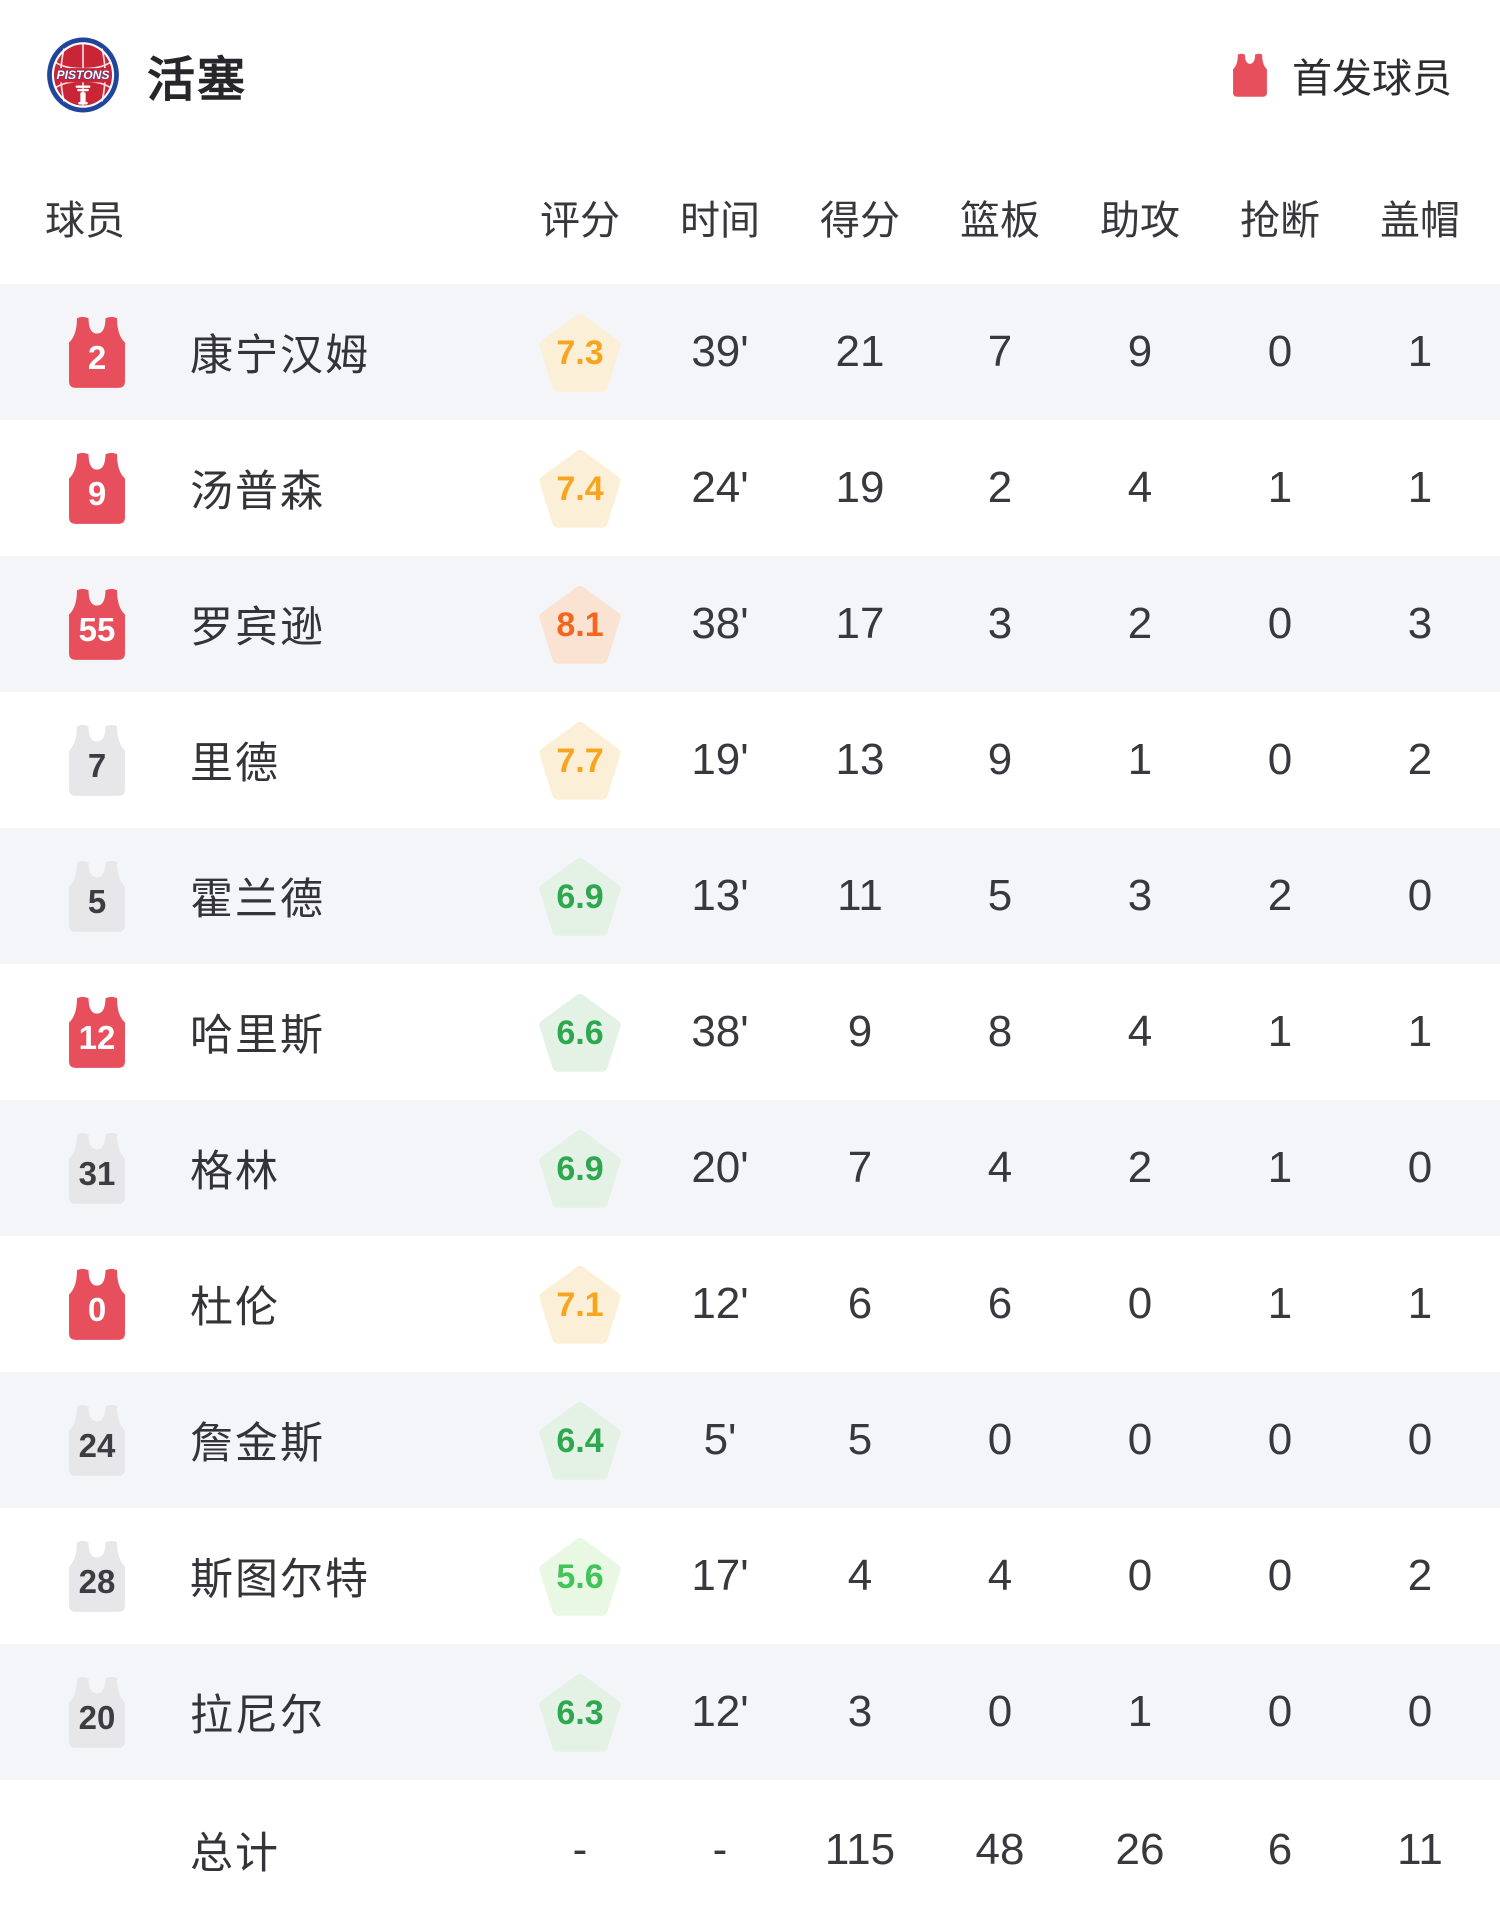 The image size is (1500, 1920). I want to click on assists-value: 2, so click(1140, 1167).